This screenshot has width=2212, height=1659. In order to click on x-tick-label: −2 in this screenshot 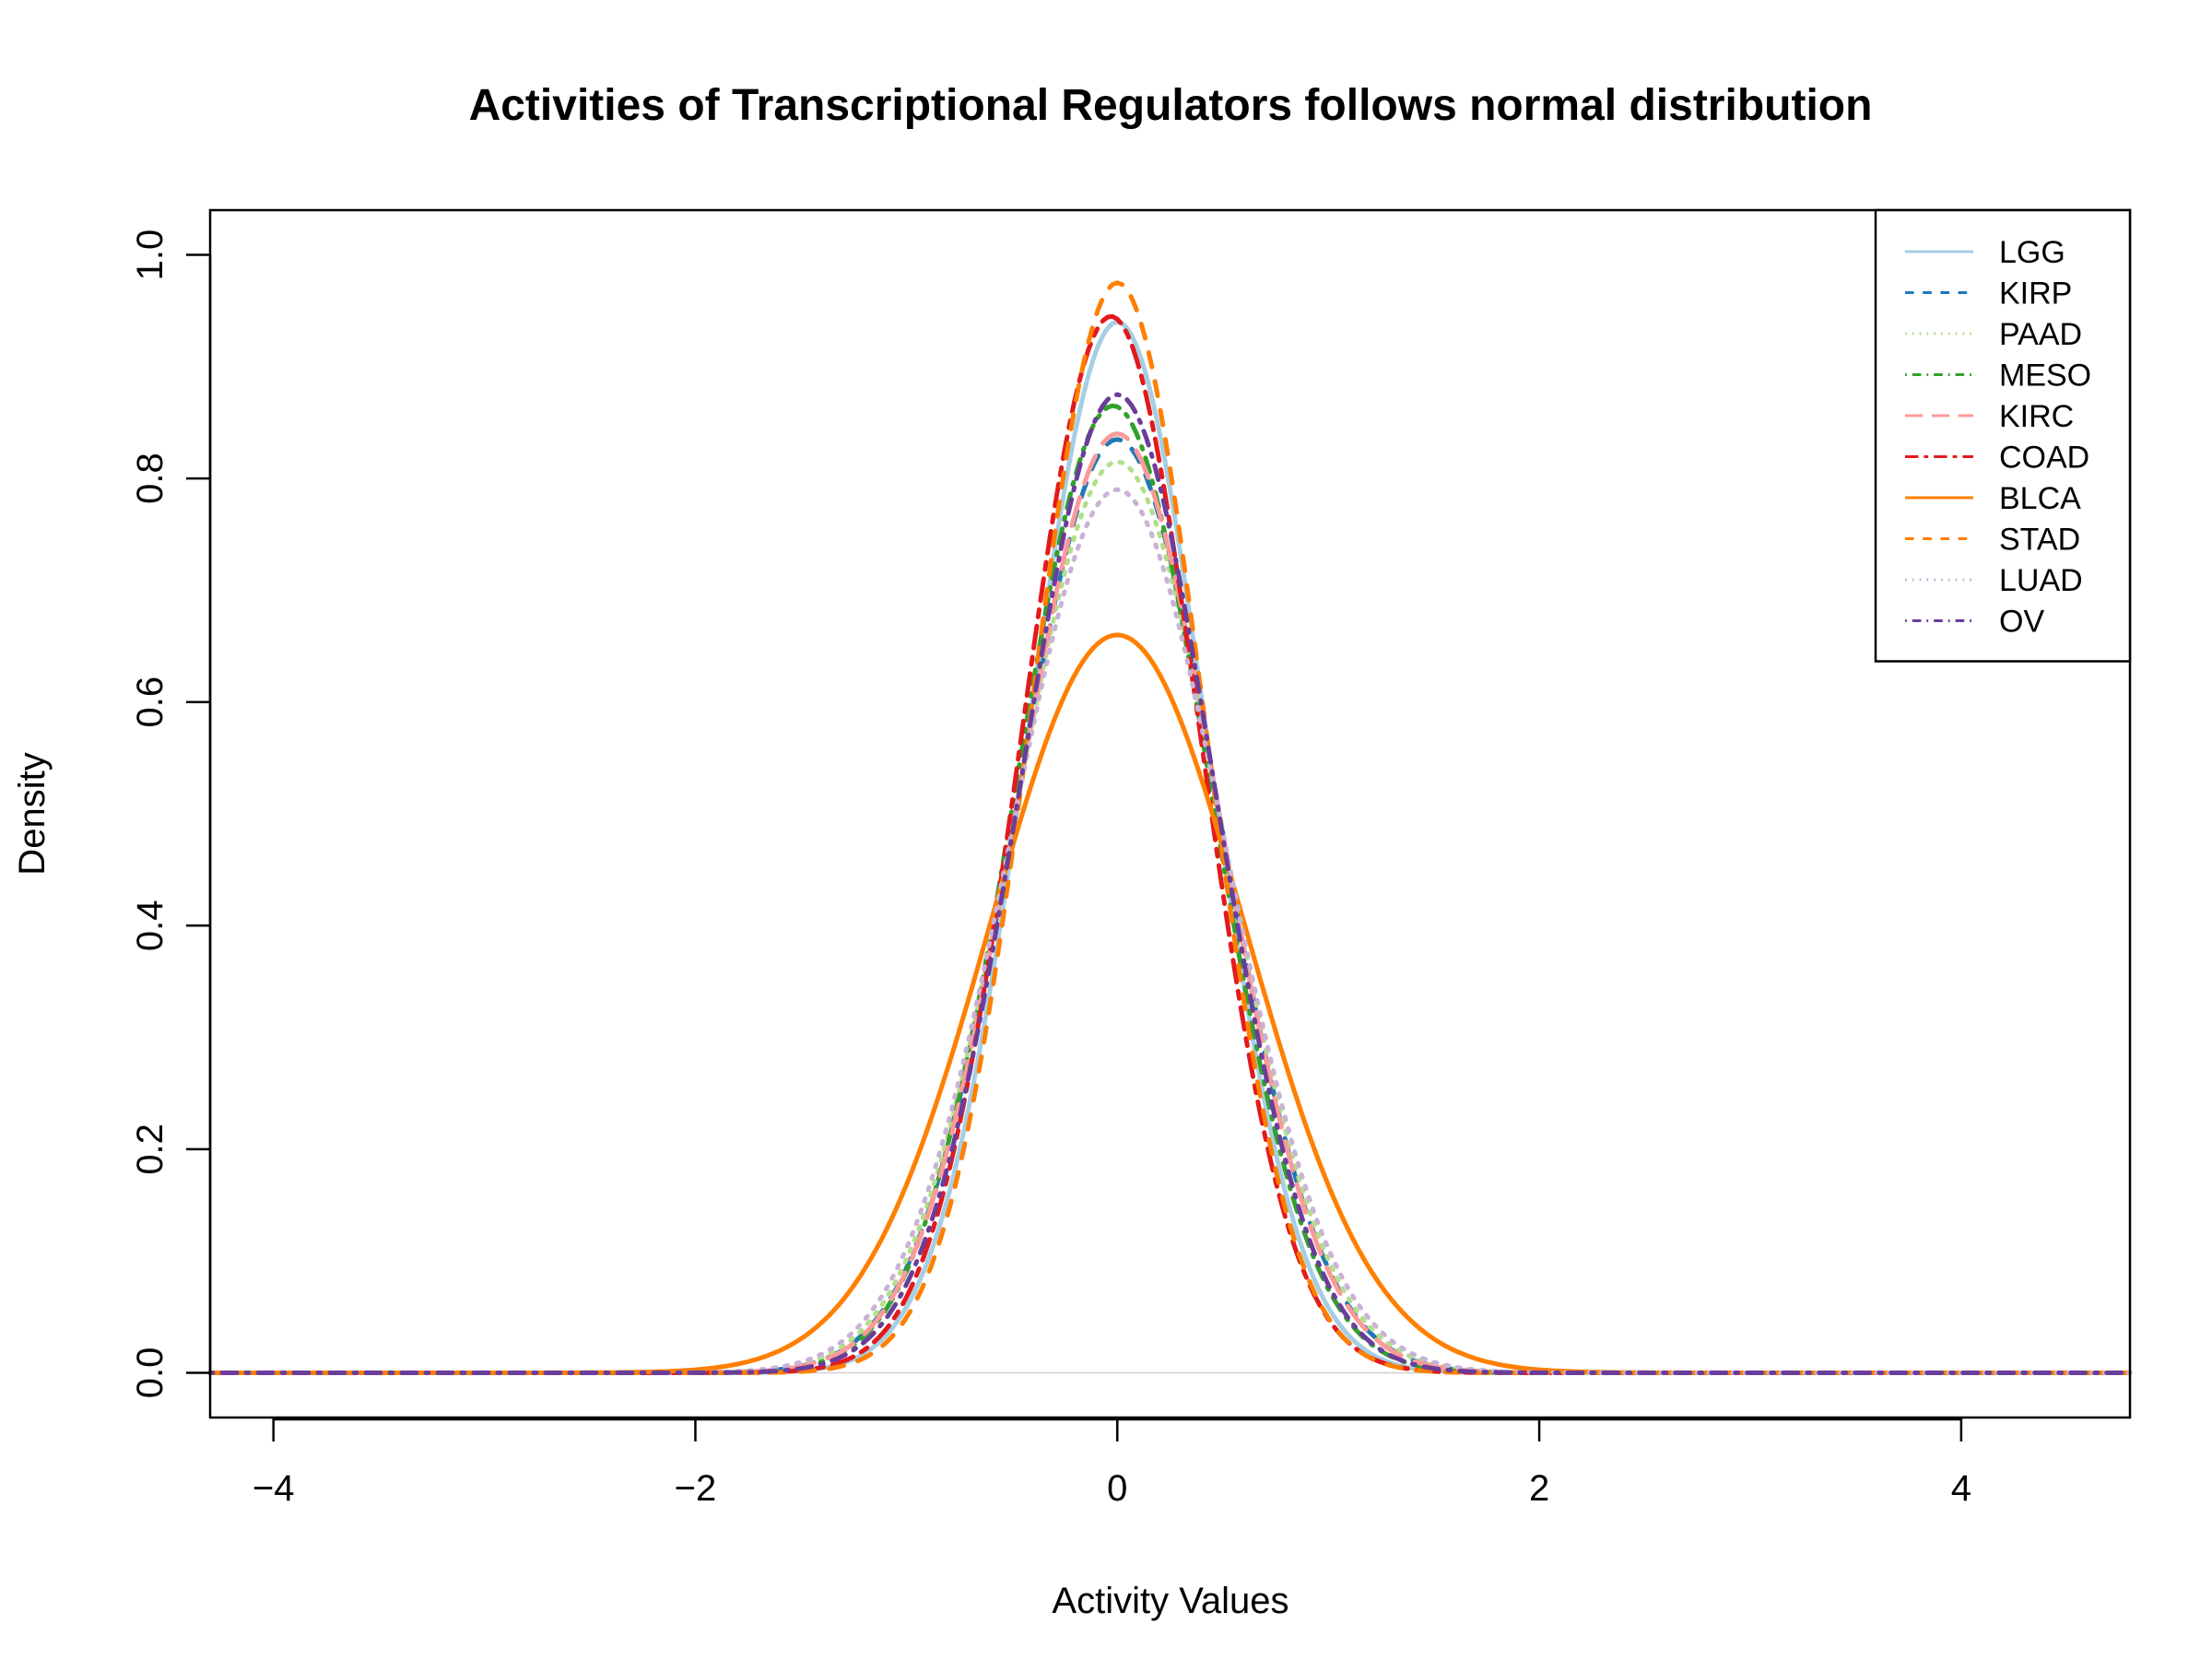, I will do `click(696, 1488)`.